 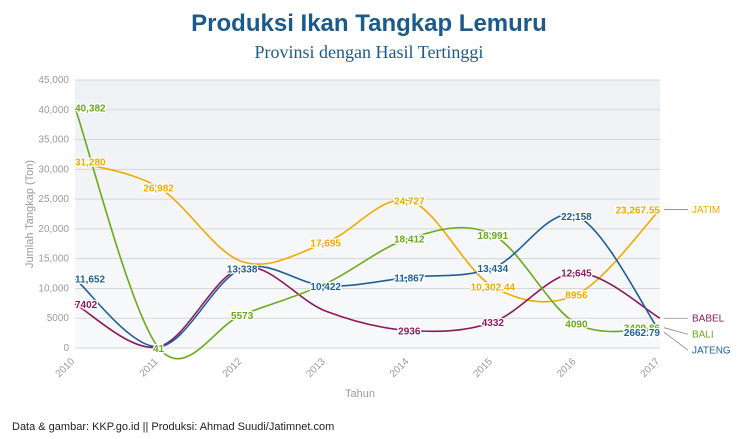 What do you see at coordinates (159, 349) in the screenshot?
I see `data-label-bali: 41` at bounding box center [159, 349].